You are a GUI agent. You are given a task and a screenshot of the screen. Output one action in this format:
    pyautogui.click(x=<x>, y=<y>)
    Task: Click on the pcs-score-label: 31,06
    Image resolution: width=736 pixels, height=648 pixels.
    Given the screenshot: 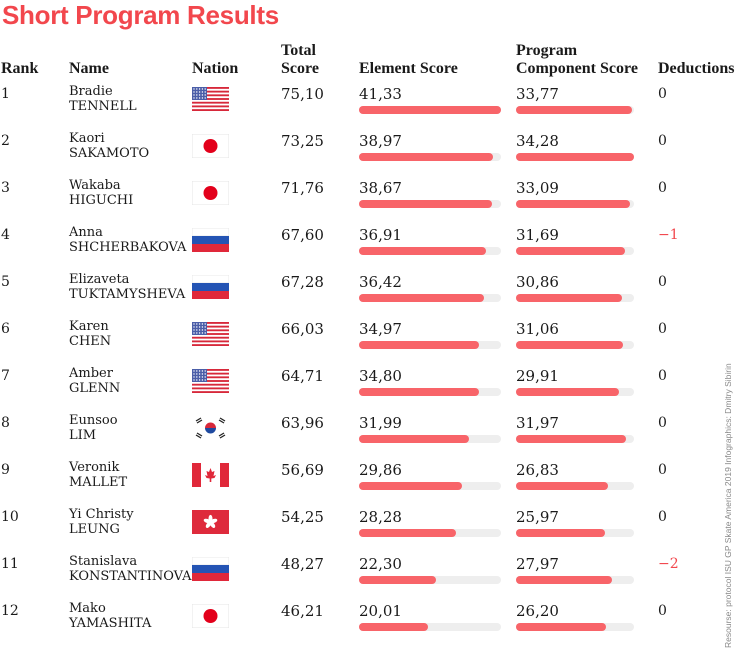 What is the action you would take?
    pyautogui.click(x=537, y=329)
    